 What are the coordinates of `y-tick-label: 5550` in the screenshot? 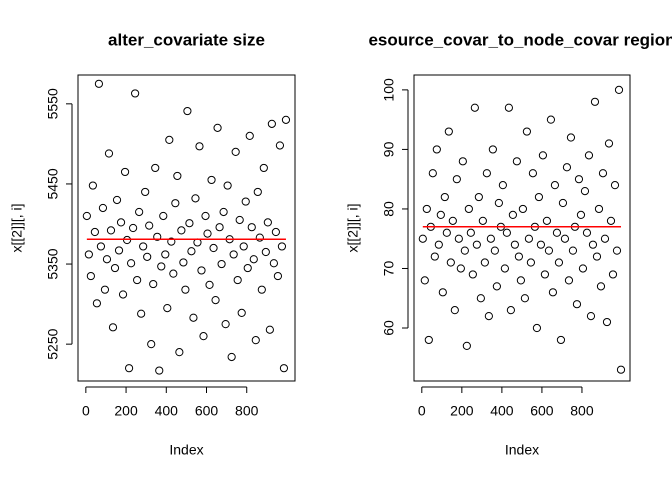 It's located at (53, 103).